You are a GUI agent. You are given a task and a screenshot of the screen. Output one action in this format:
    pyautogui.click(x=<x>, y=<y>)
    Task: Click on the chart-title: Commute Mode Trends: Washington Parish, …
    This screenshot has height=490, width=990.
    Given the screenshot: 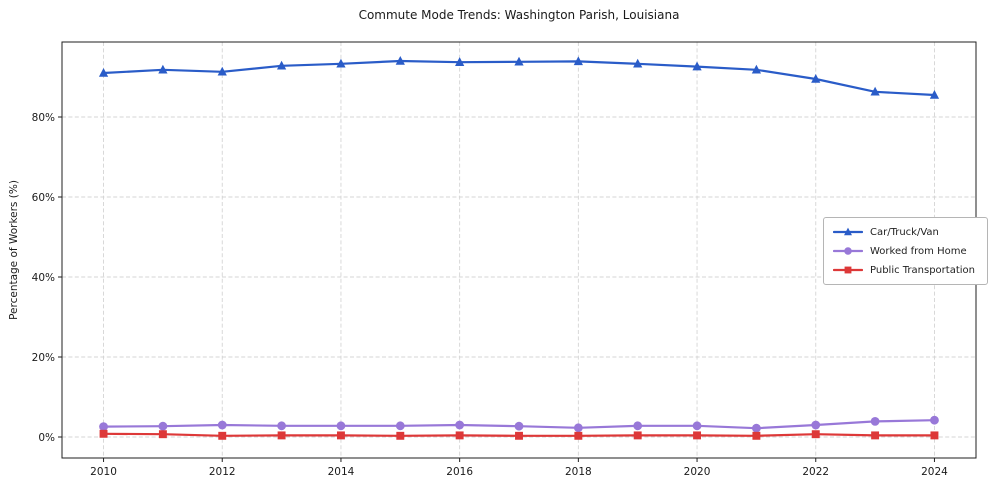 What is the action you would take?
    pyautogui.click(x=519, y=15)
    